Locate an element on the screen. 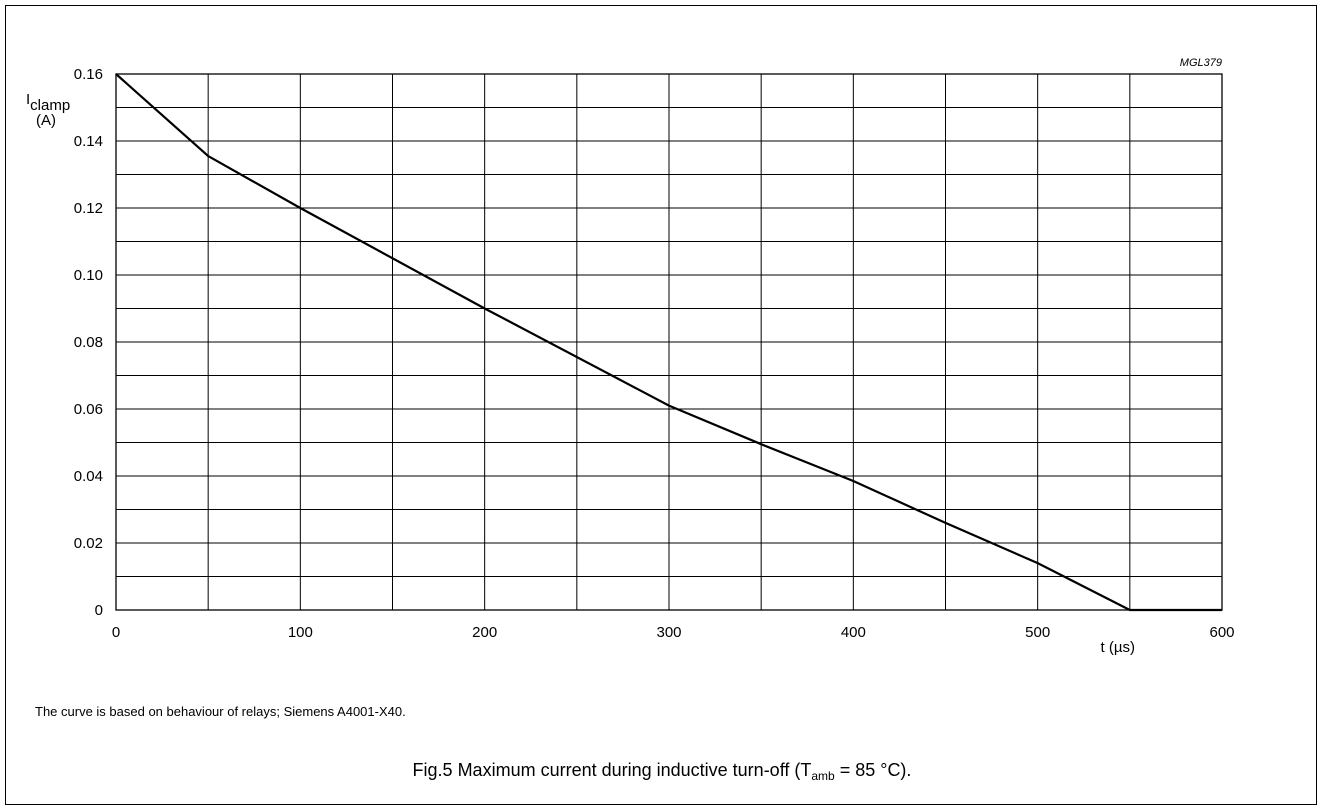 The width and height of the screenshot is (1324, 812). figure-code: MGL379 is located at coordinates (1201, 63).